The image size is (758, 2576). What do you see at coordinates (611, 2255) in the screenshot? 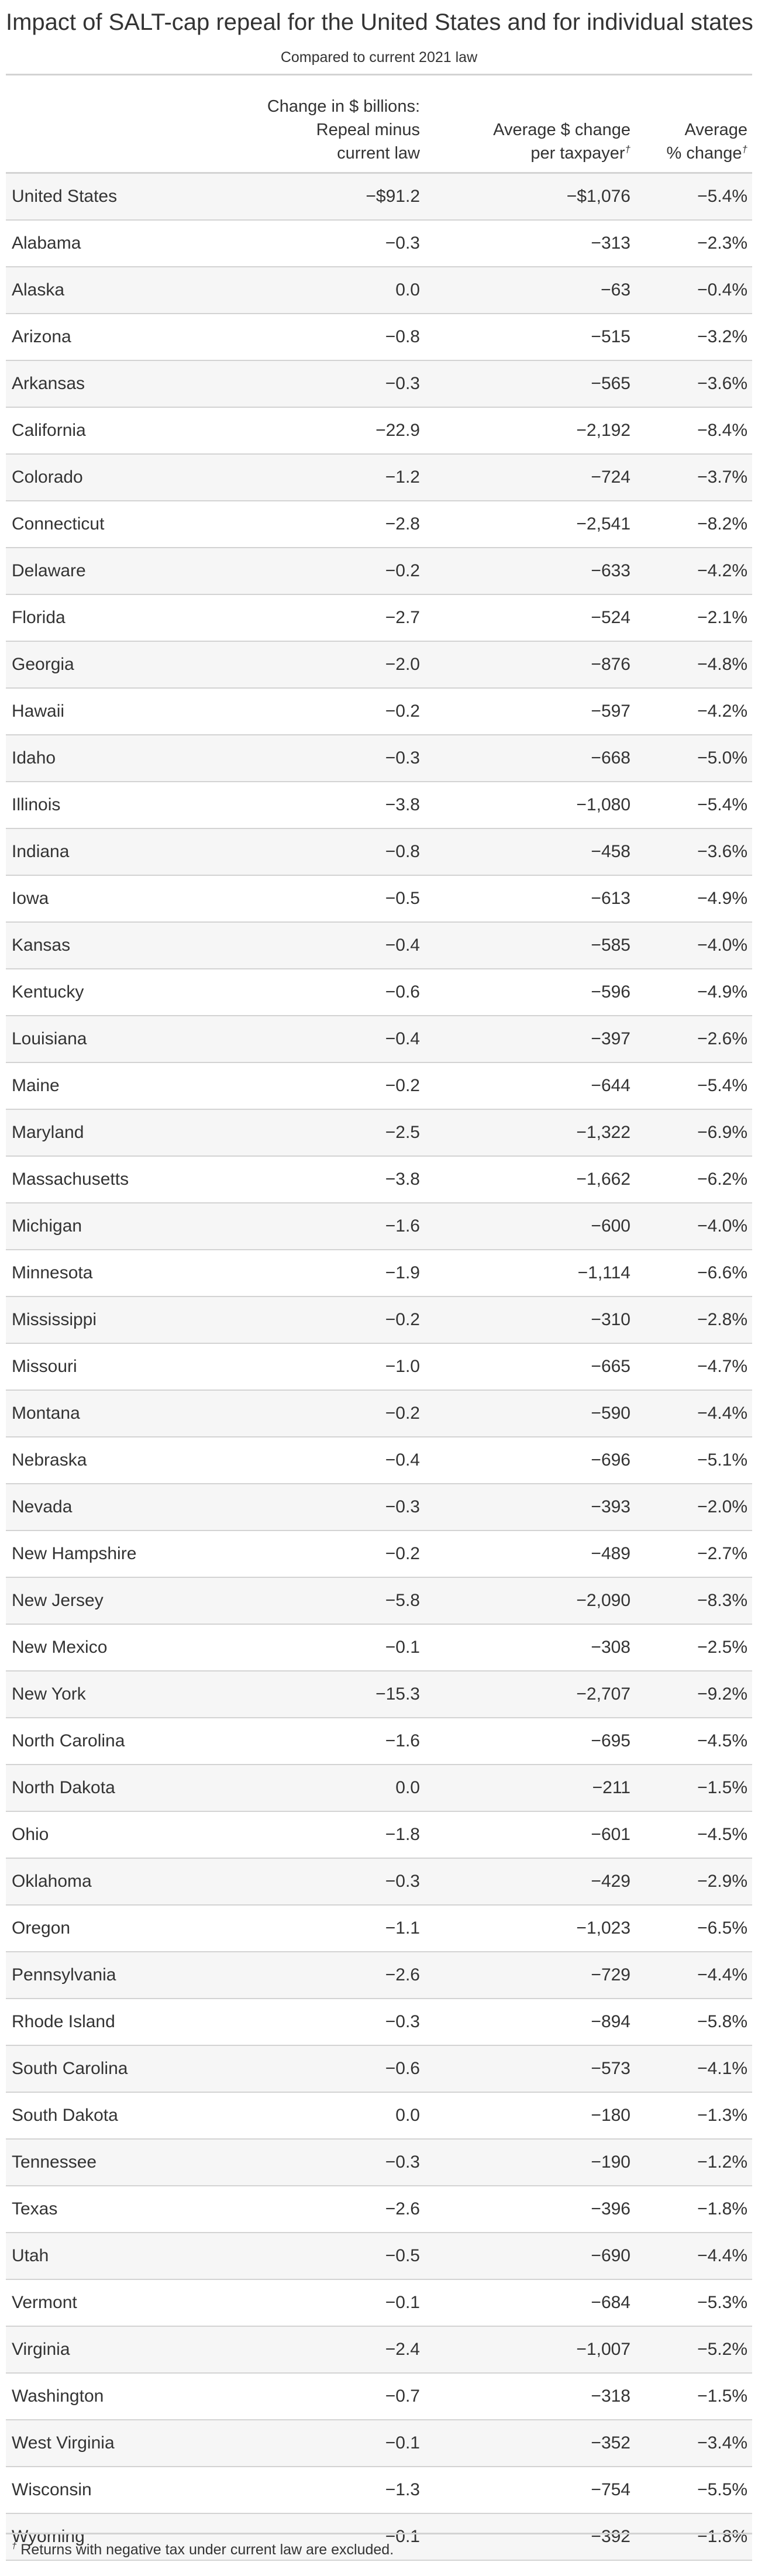
I see `dollar-change-cell: −690` at bounding box center [611, 2255].